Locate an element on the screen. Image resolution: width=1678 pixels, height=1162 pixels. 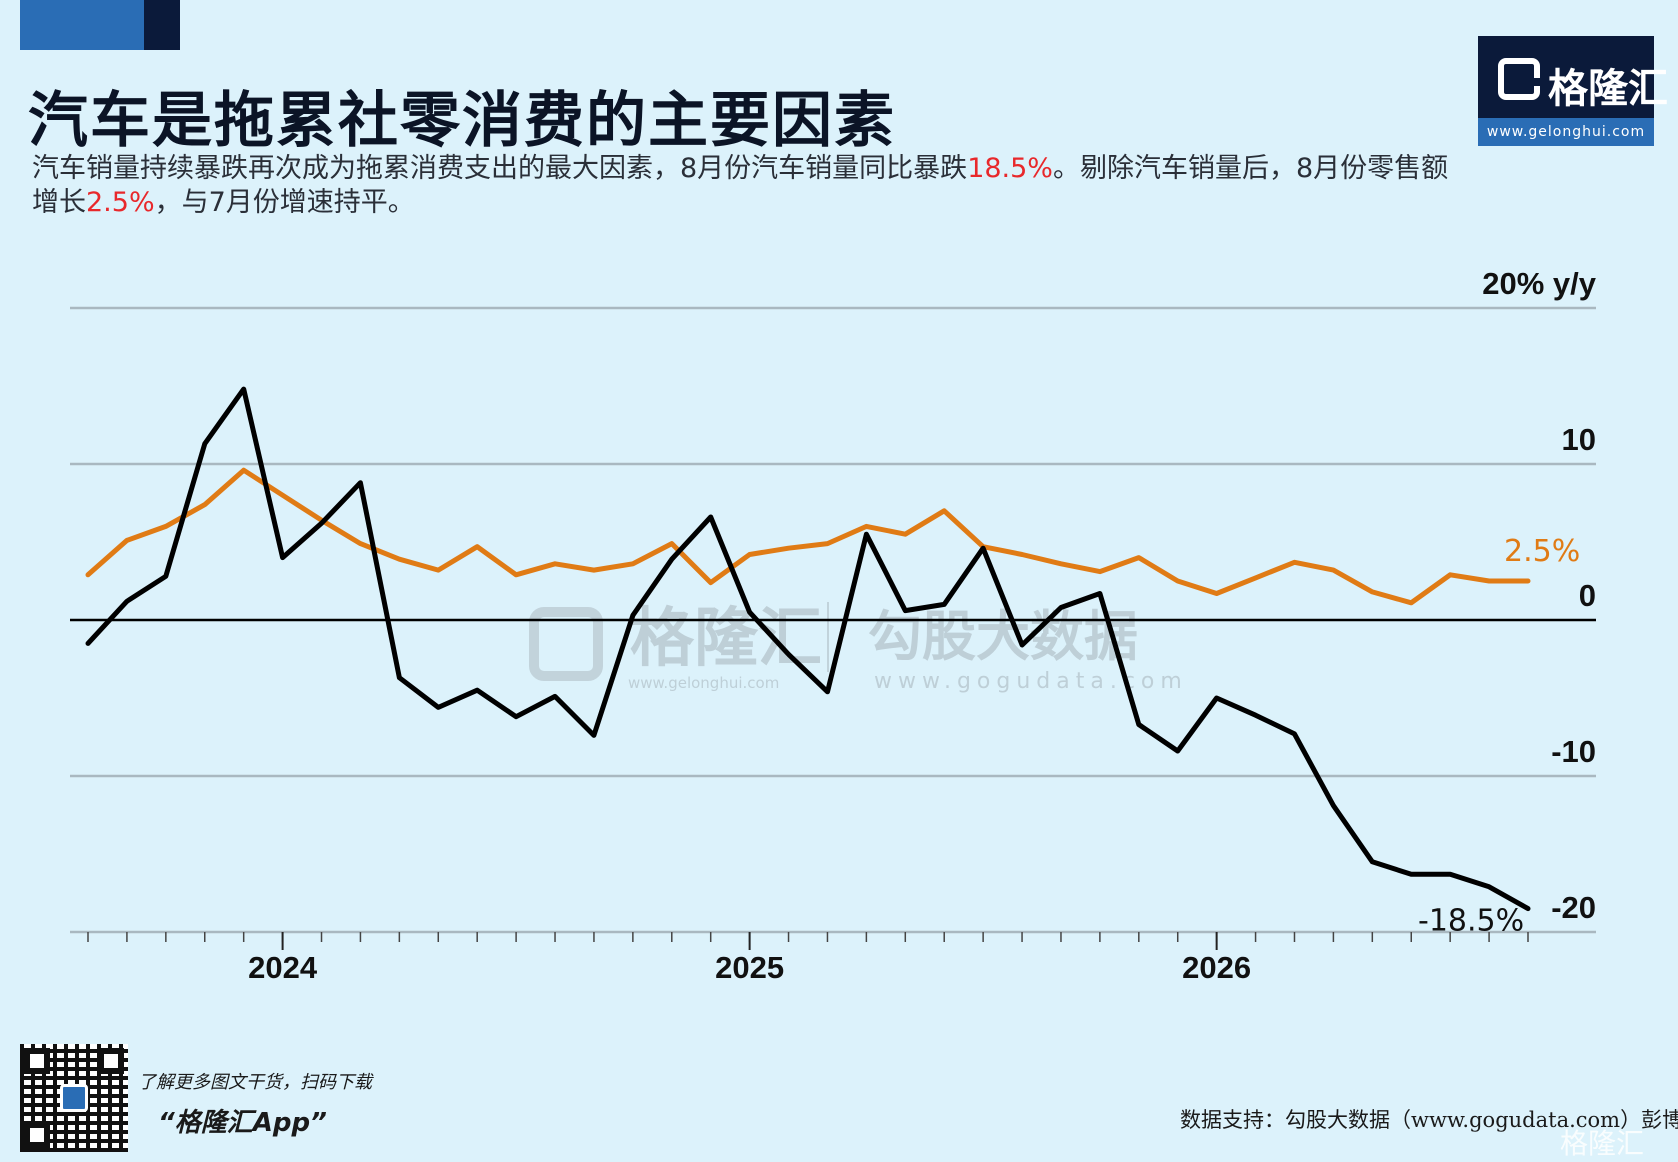
y-tick-label: -10 is located at coordinates (1573, 751).